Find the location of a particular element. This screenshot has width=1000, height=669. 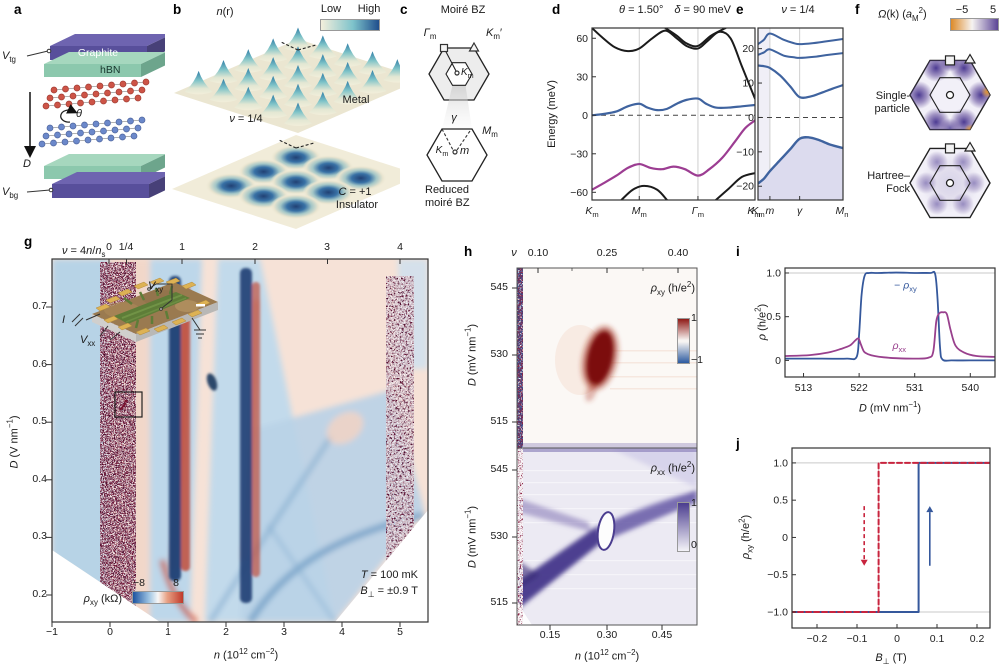

j-x-axis-label: B⊥ (T) is located at coordinates (891, 659).